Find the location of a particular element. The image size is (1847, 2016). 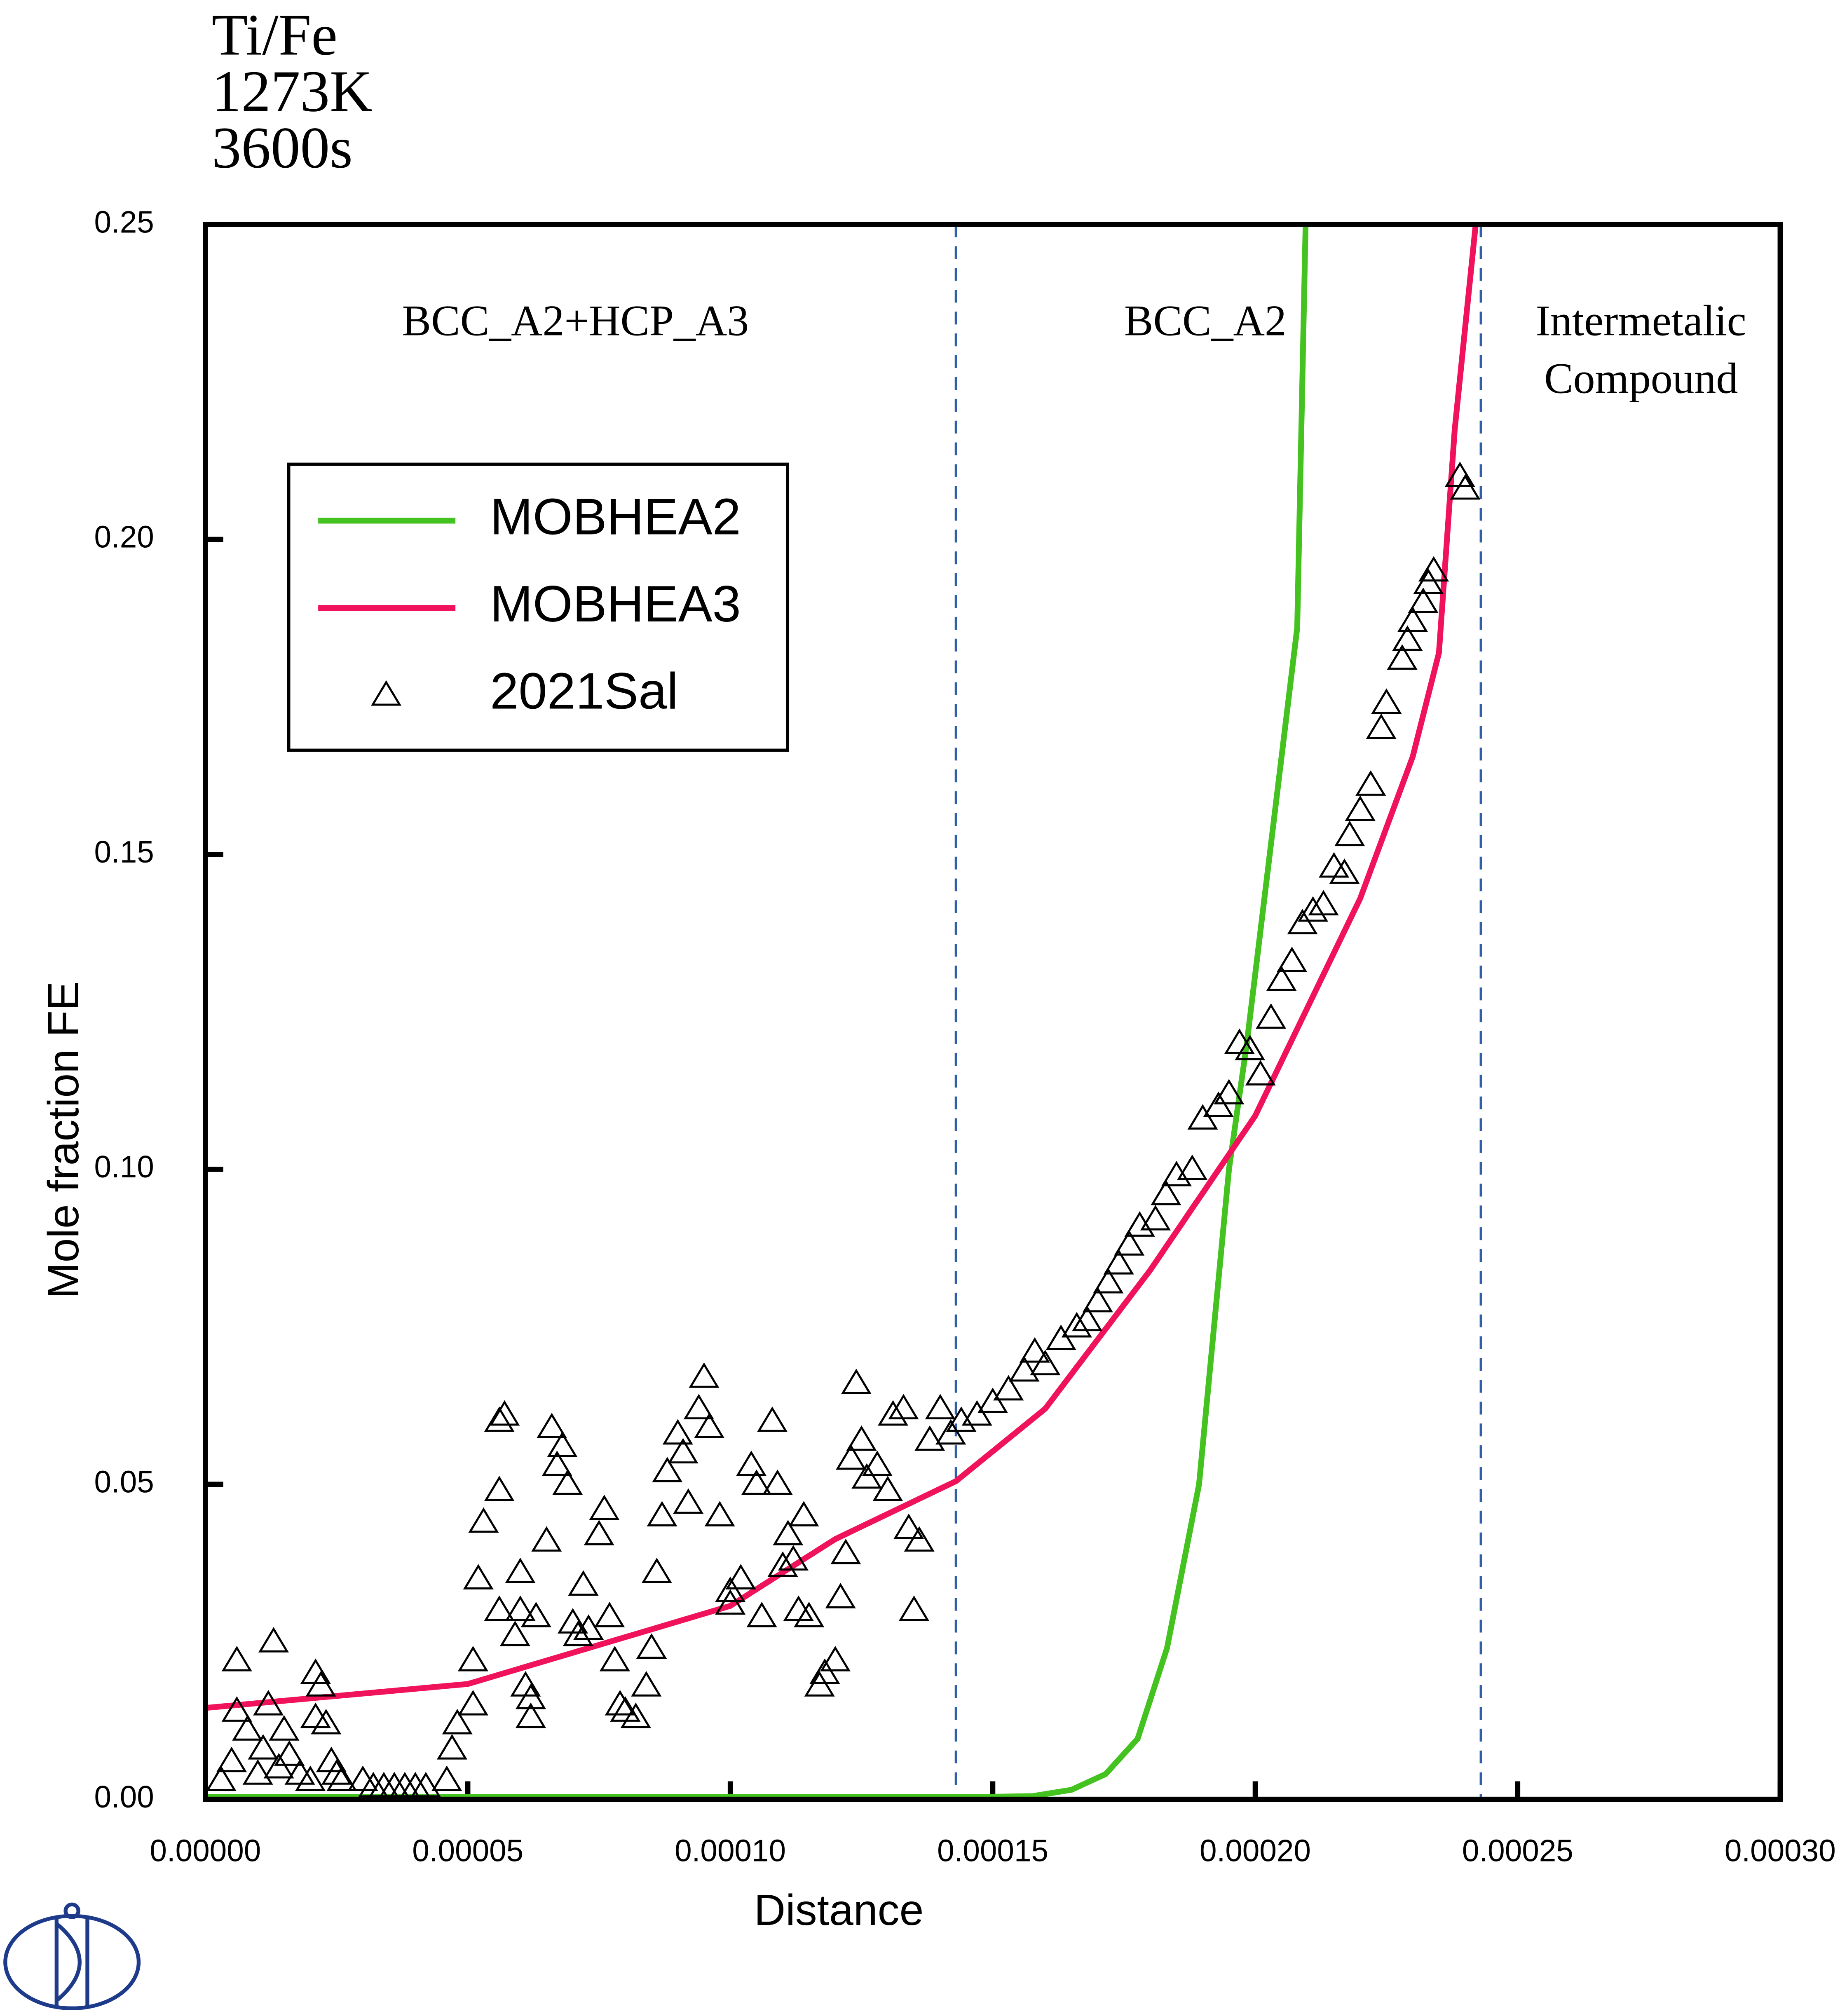

y-tick-label: 0.15 is located at coordinates (124, 852).